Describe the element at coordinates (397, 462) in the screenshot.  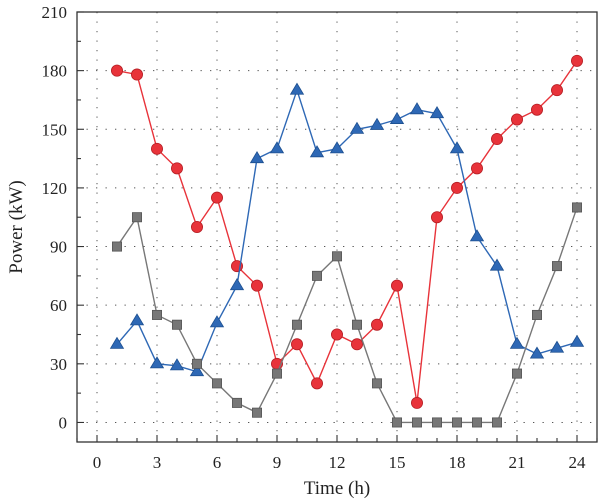
I see `x-tick-label: 15` at that location.